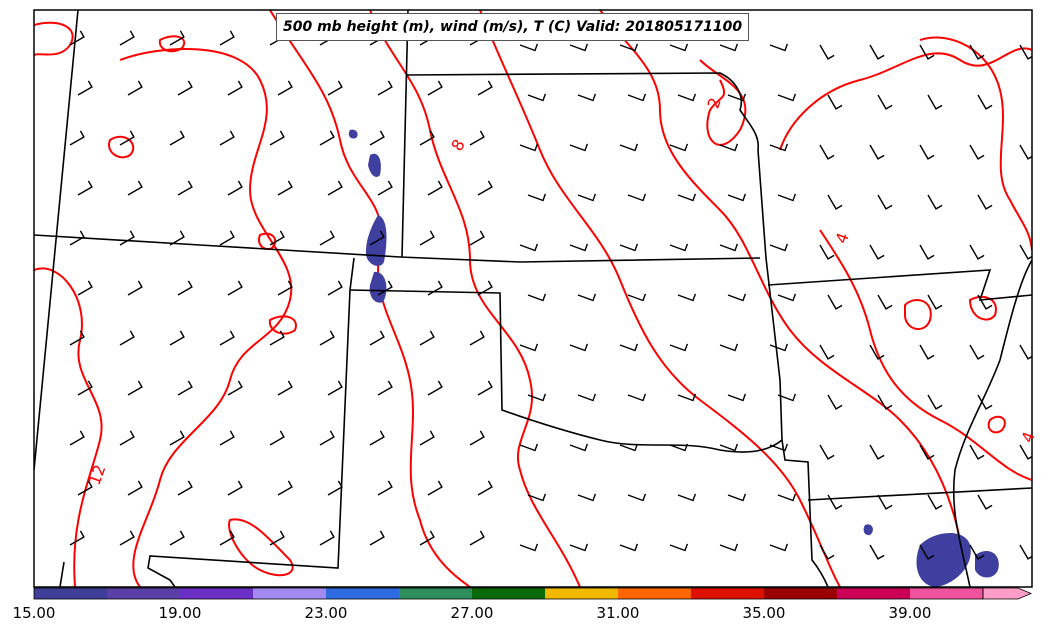  Describe the element at coordinates (910, 613) in the screenshot. I see `colorbar-tick-label: 39.00` at that location.